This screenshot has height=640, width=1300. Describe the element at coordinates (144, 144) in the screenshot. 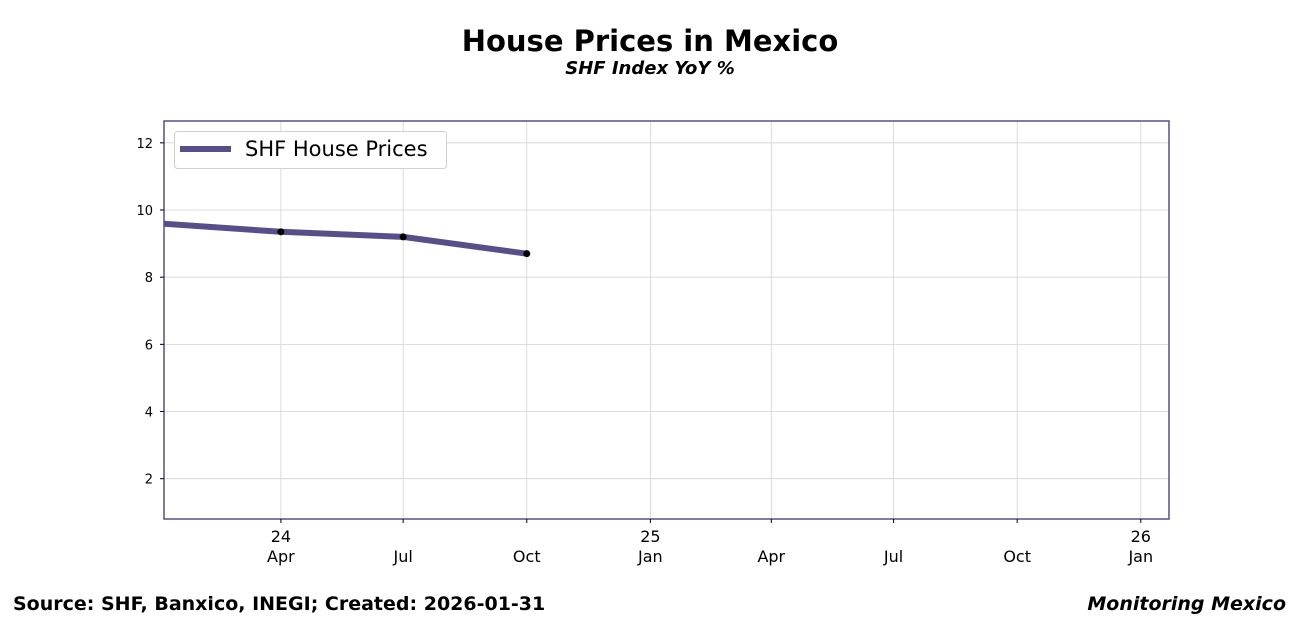

I see `y-tick-label: 12` at that location.